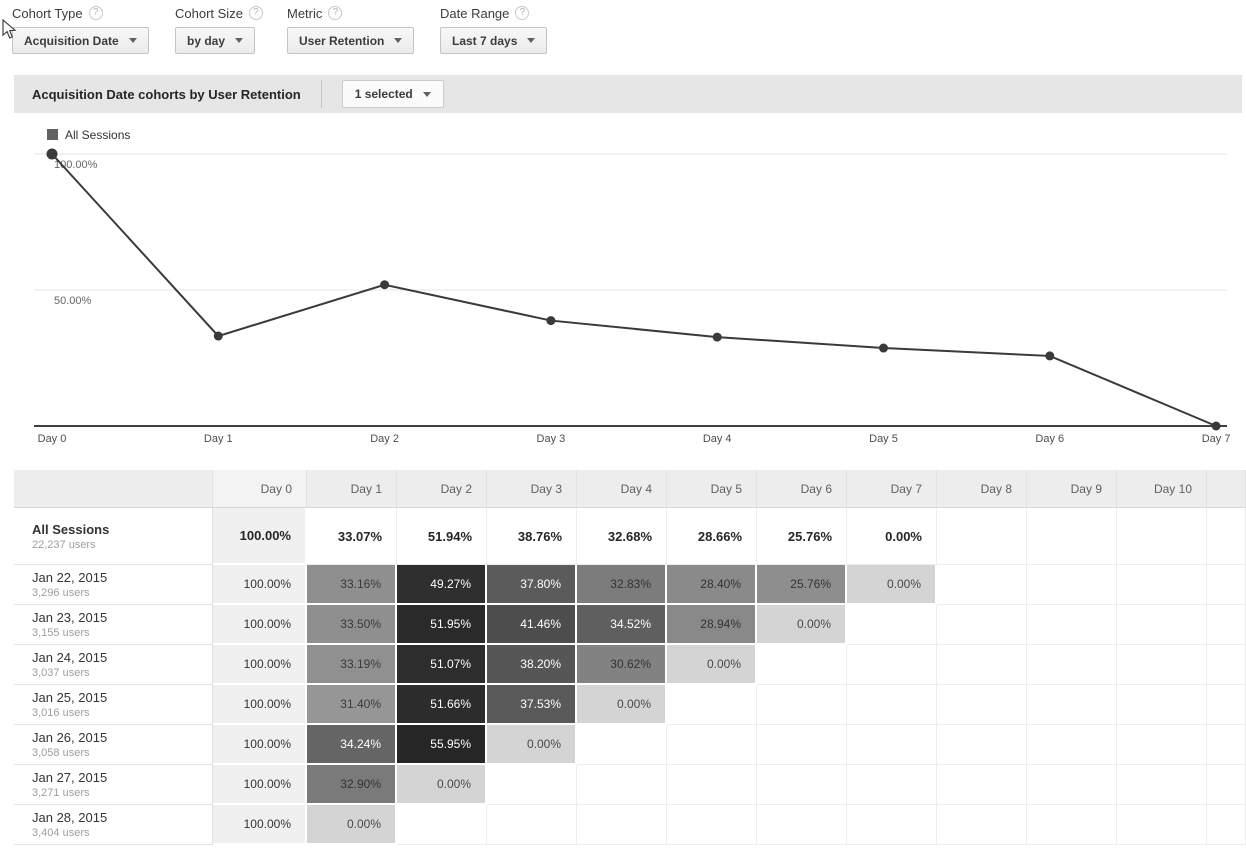  I want to click on col-header-day-4: Day 4, so click(622, 489).